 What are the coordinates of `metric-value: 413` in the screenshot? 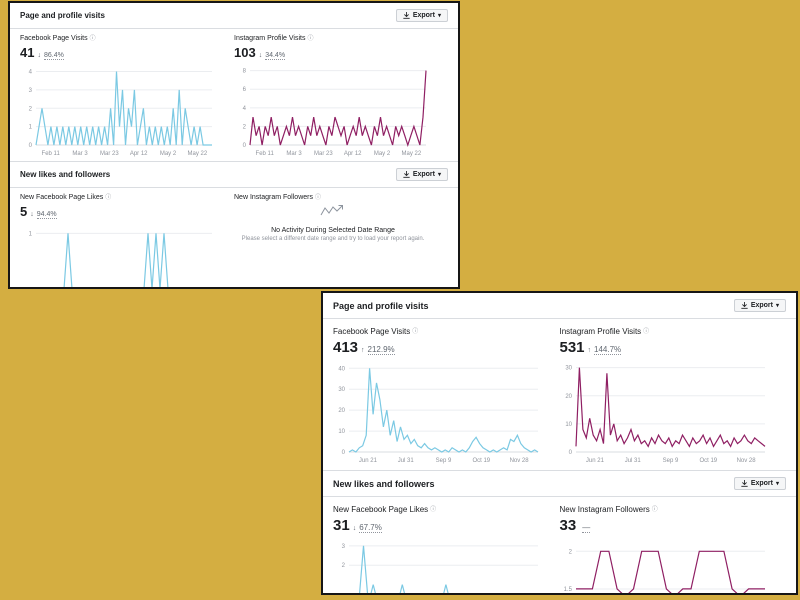 It's located at (346, 347).